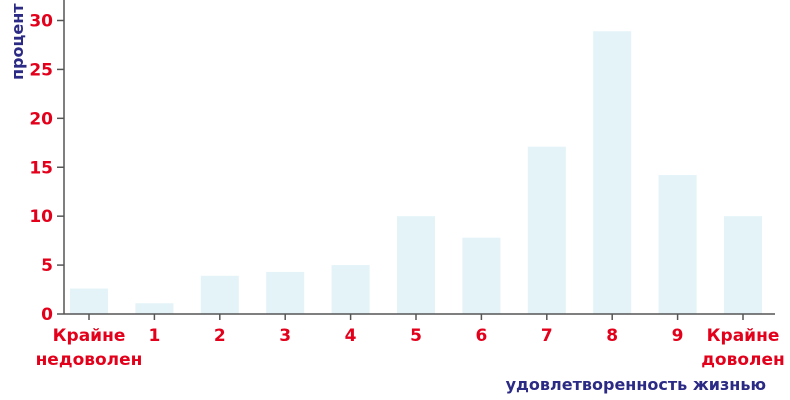 Image resolution: width=790 pixels, height=400 pixels. Describe the element at coordinates (154, 336) in the screenshot. I see `x-tick-label: 1` at that location.